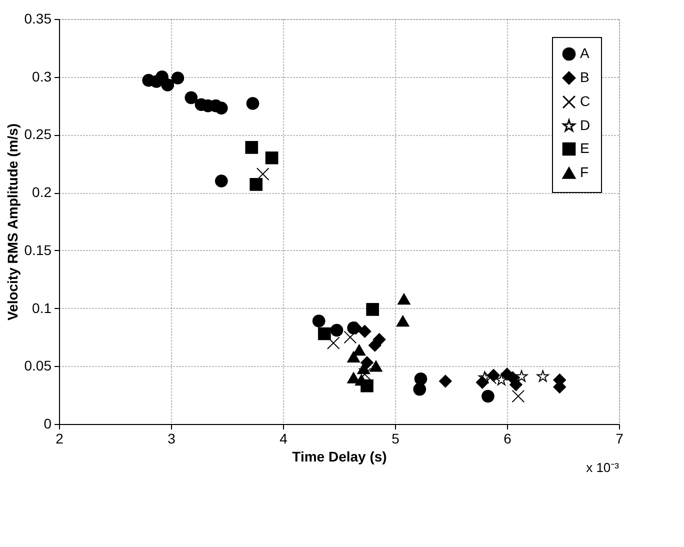 The width and height of the screenshot is (684, 547). What do you see at coordinates (284, 438) in the screenshot?
I see `x-tick-label: 4` at bounding box center [284, 438].